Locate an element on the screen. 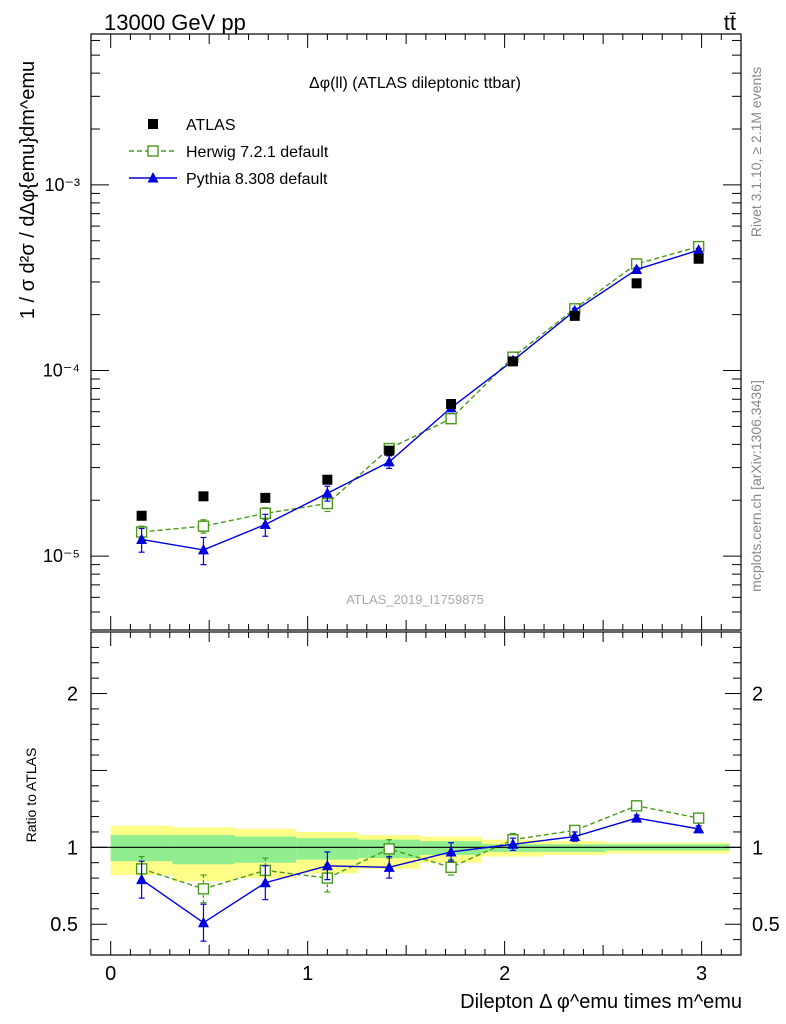 This screenshot has width=786, height=1024. x-tick-label: 0 is located at coordinates (110, 974).